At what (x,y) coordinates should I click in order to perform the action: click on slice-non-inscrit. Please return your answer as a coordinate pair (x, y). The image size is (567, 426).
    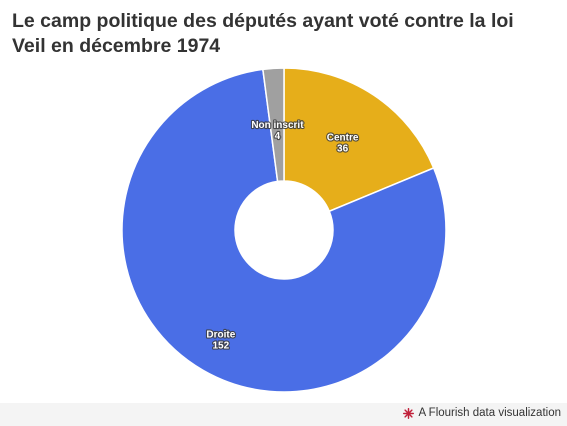
    Looking at the image, I should click on (273, 125).